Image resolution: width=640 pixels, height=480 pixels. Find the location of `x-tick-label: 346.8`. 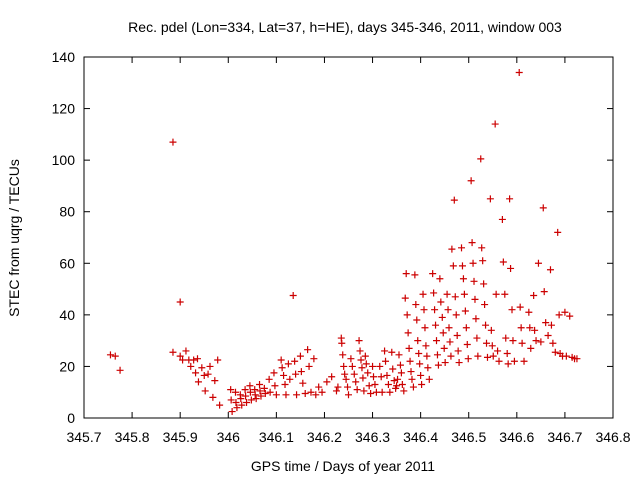

x-tick-label: 346.8 is located at coordinates (612, 437).